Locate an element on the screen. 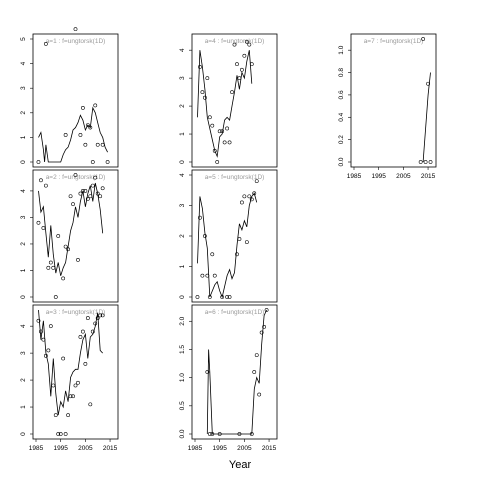 The height and width of the screenshot is (480, 480). y-tick-label: 1.0 is located at coordinates (182, 377).